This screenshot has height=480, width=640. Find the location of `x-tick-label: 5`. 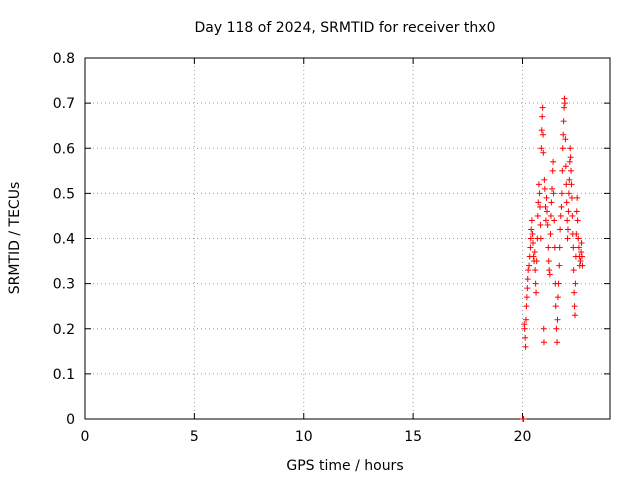

x-tick-label: 5 is located at coordinates (194, 437).